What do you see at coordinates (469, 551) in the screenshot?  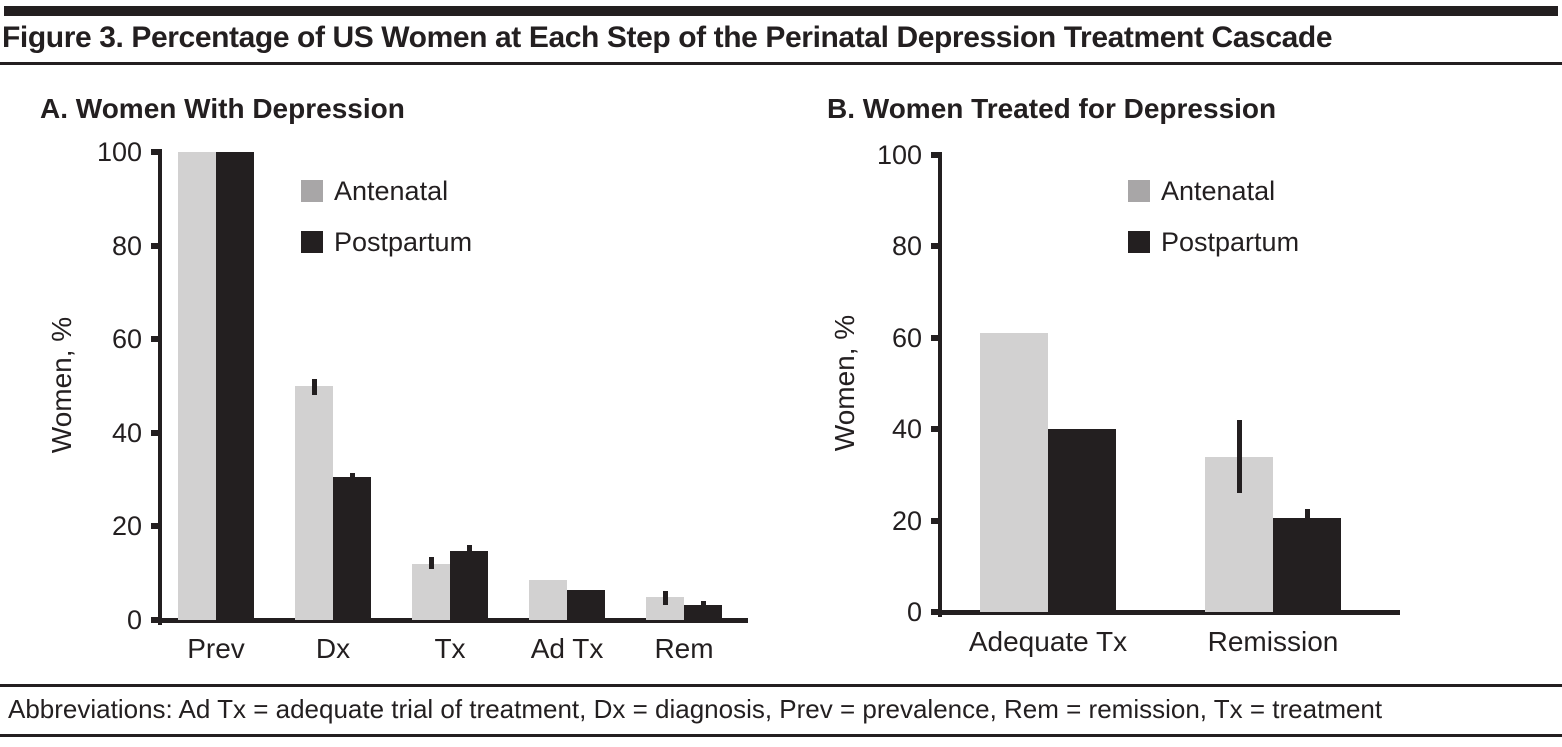 I see `error-bar-postpartum-tx` at bounding box center [469, 551].